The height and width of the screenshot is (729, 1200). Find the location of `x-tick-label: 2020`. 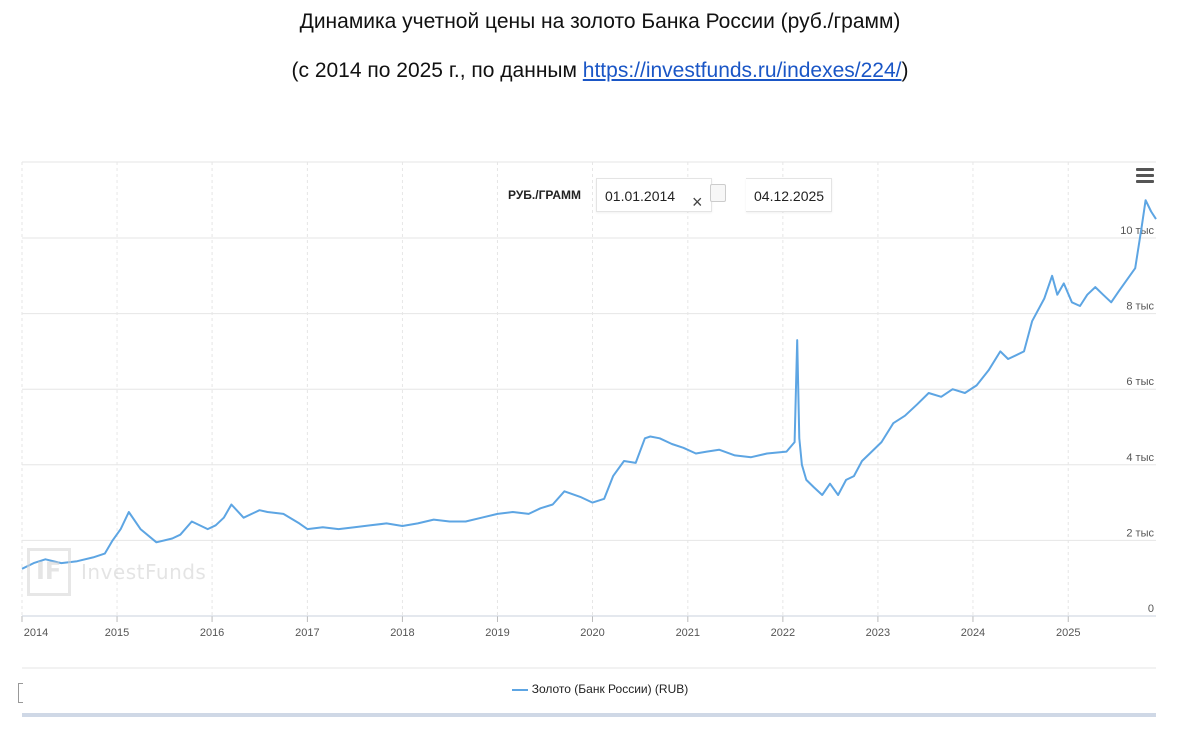

x-tick-label: 2020 is located at coordinates (592, 633).